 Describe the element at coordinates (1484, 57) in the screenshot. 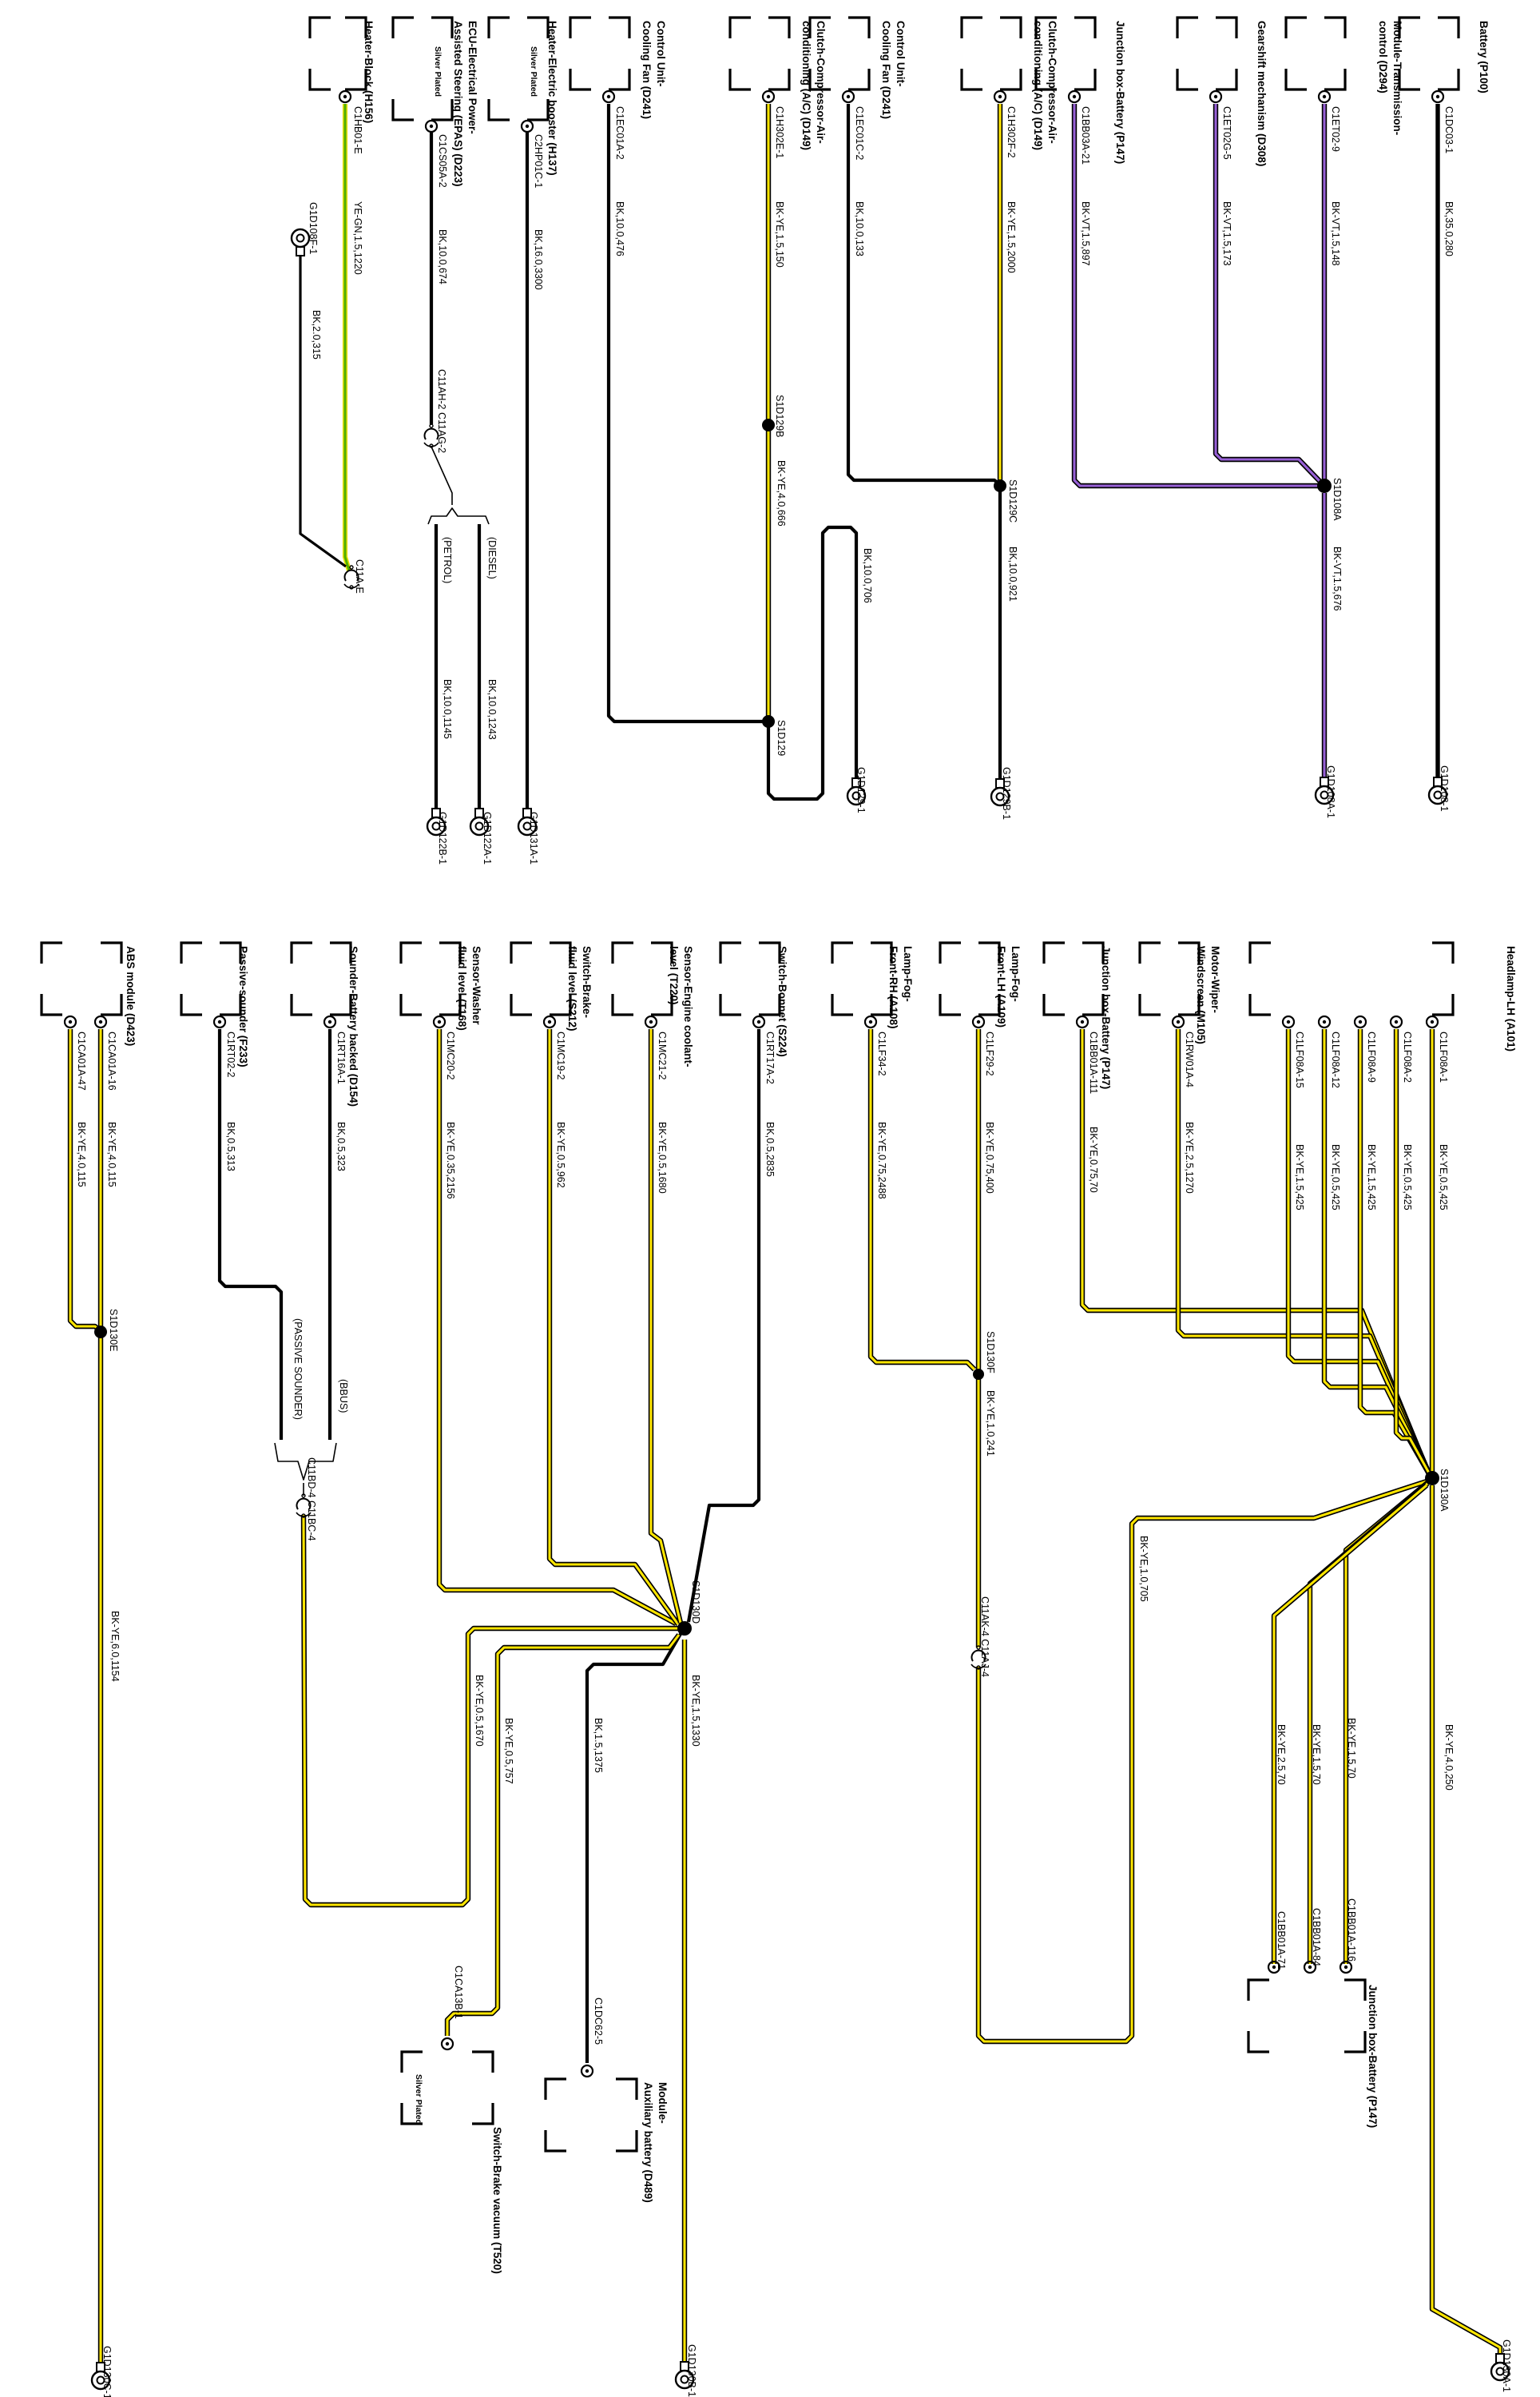

I see `component-name-label-12: Battery (P100)` at that location.